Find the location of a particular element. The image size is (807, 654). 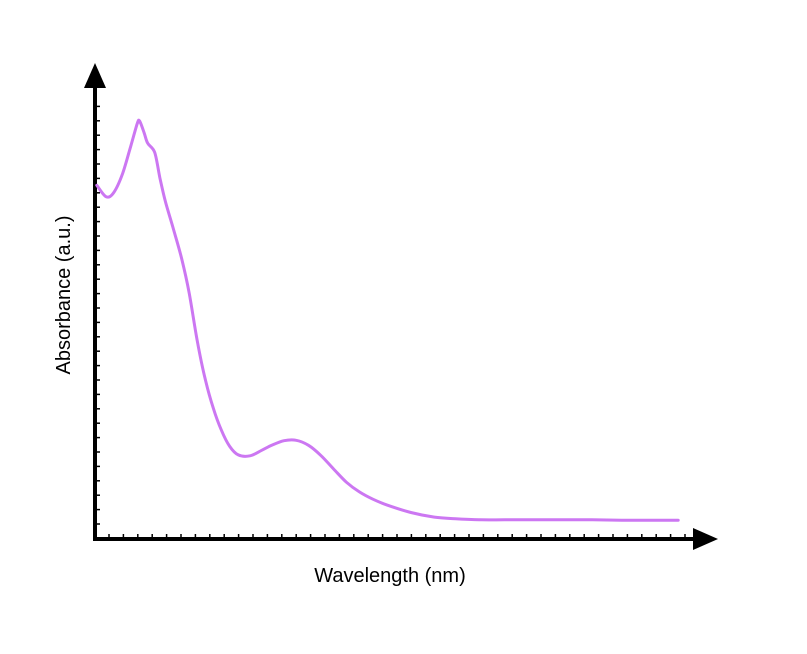

y-axis-arrowhead is located at coordinates (95, 75).